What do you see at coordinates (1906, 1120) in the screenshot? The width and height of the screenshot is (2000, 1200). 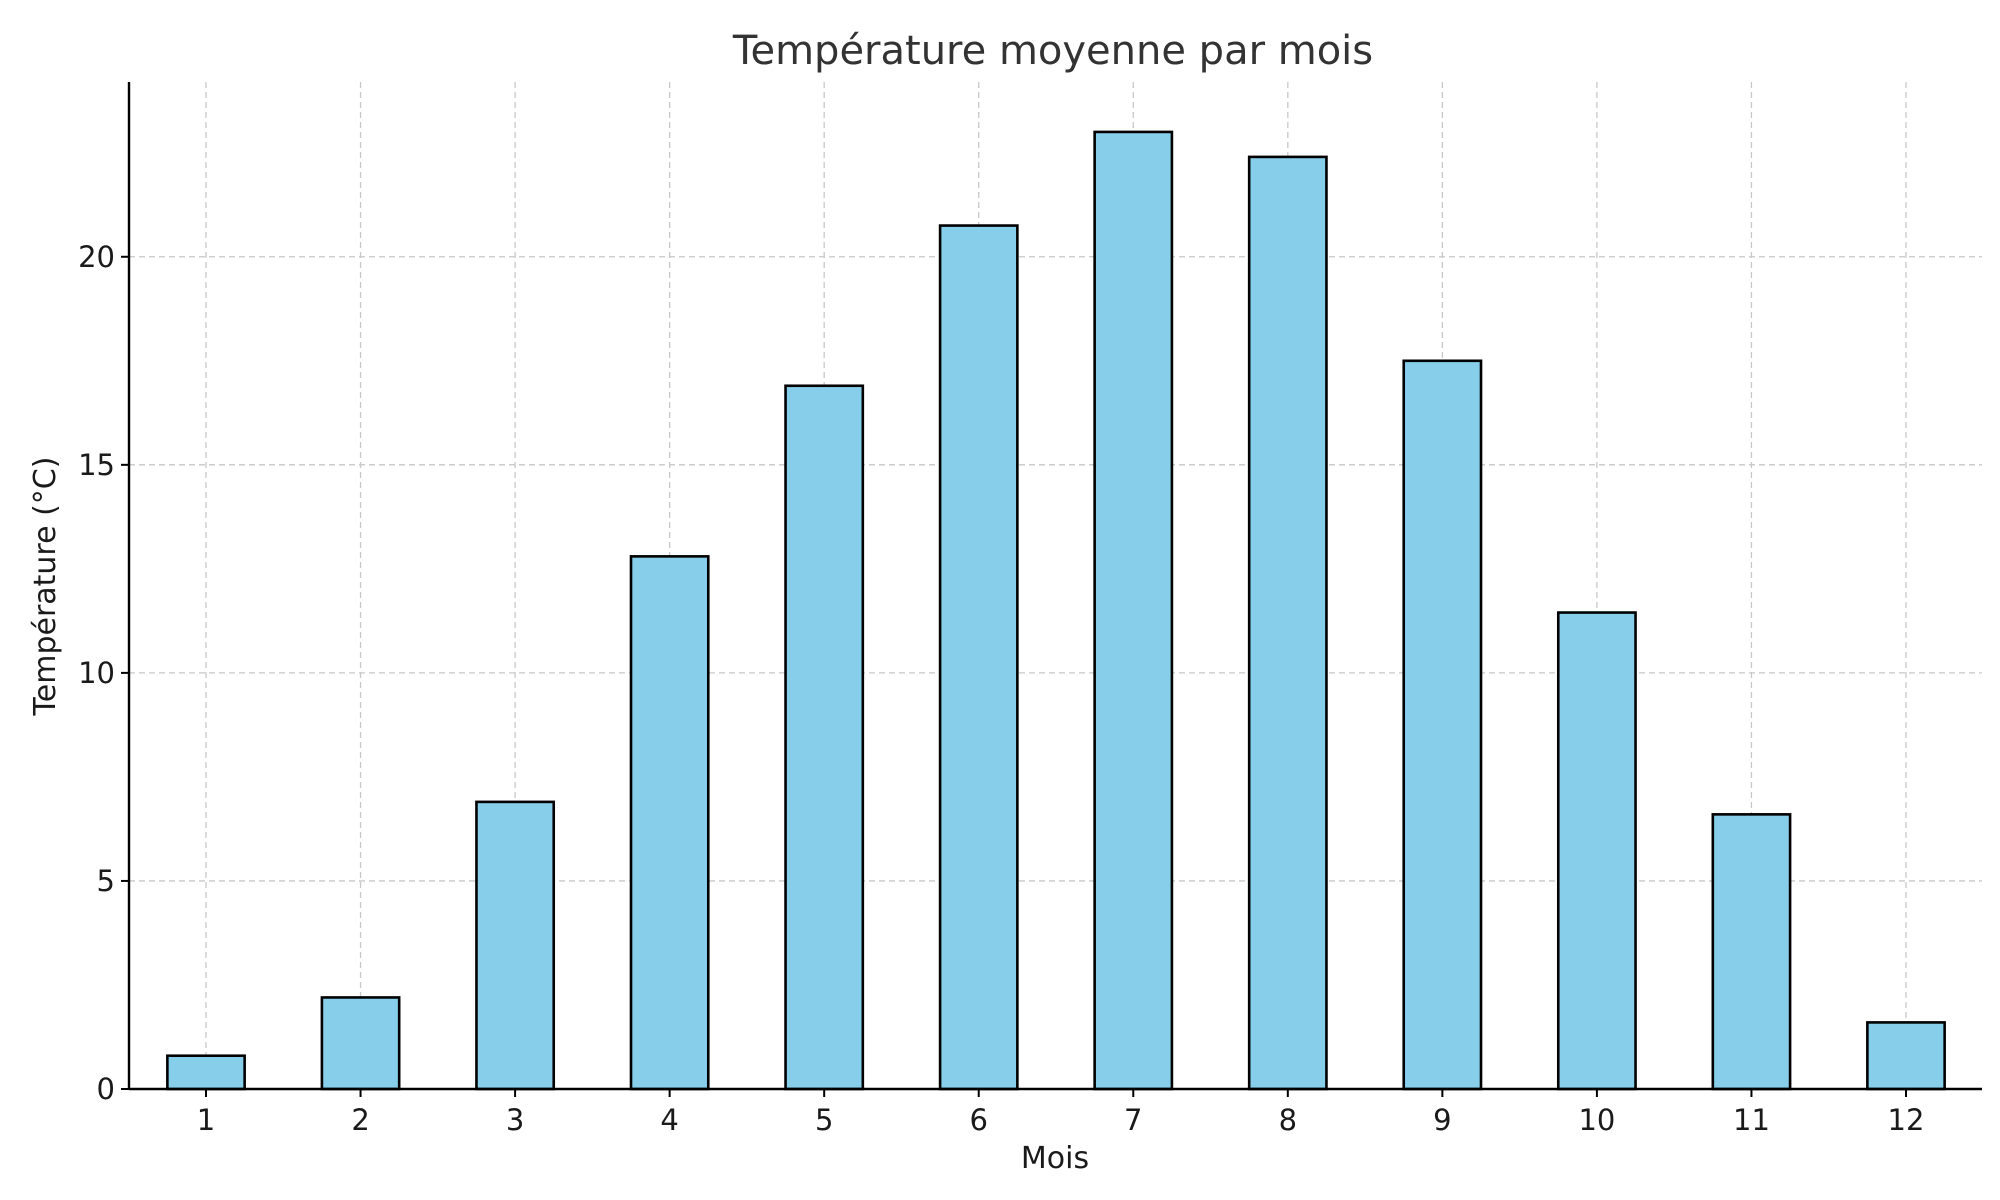 I see `x-tick-label: 12` at bounding box center [1906, 1120].